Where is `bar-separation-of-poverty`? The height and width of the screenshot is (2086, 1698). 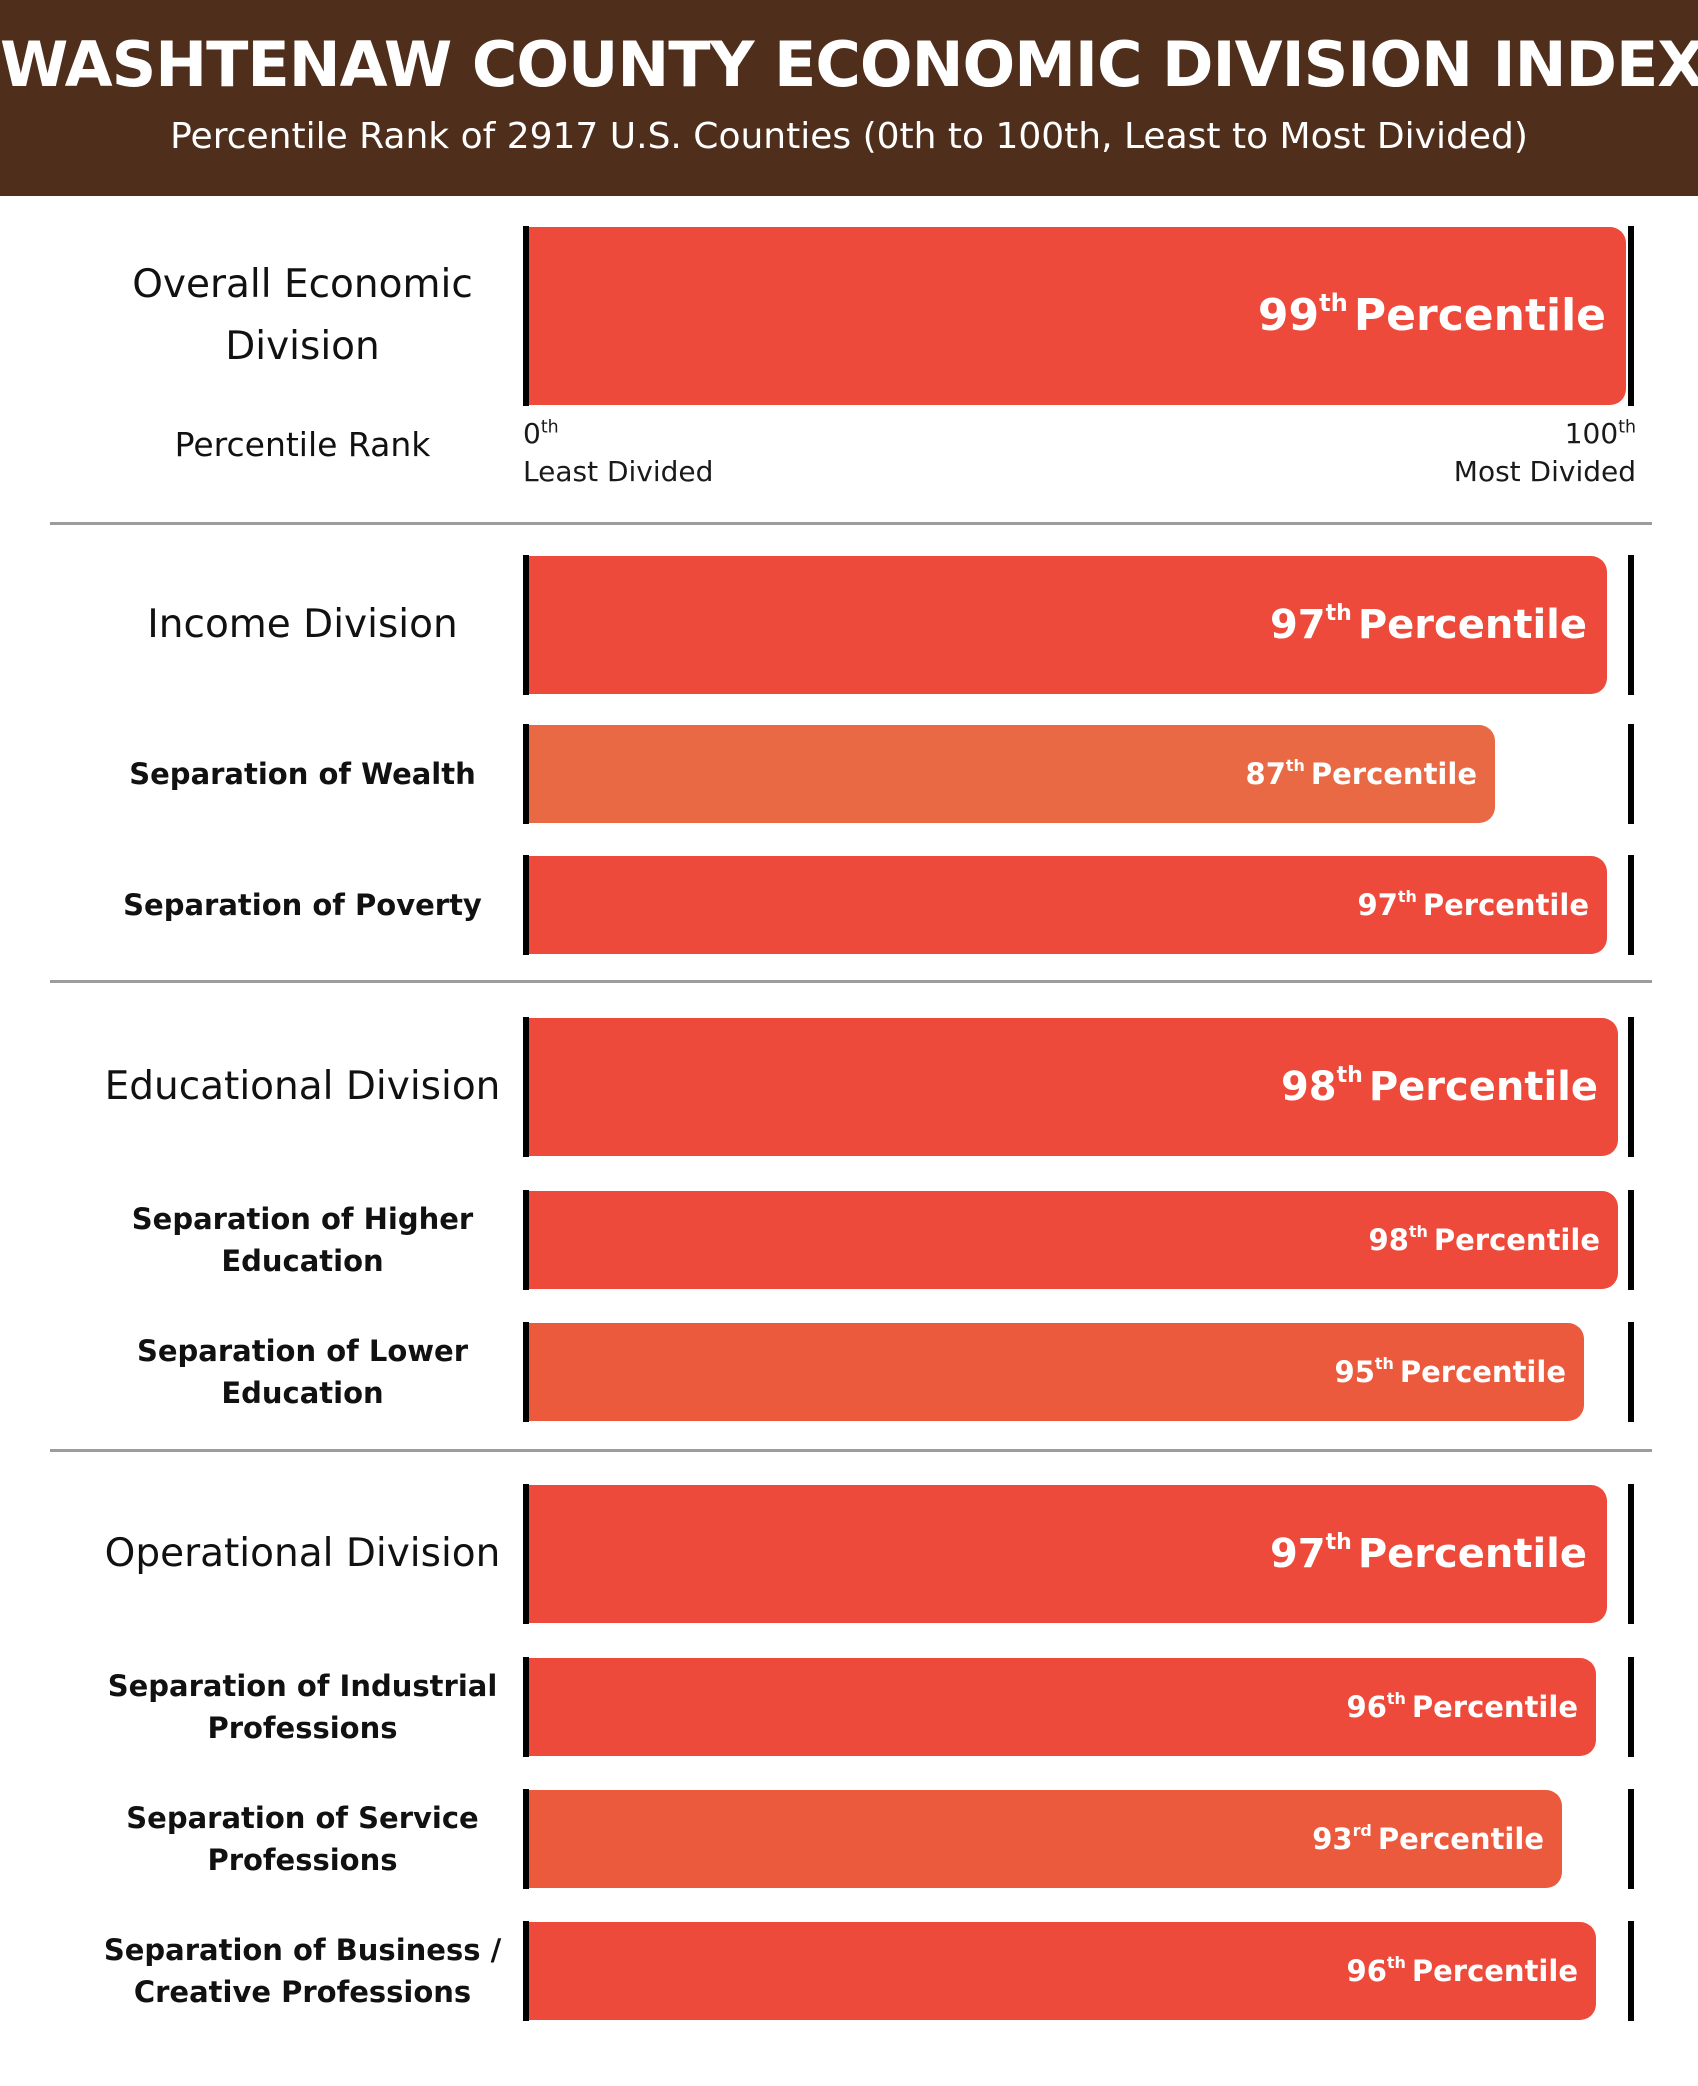 bar-separation-of-poverty is located at coordinates (1068, 905).